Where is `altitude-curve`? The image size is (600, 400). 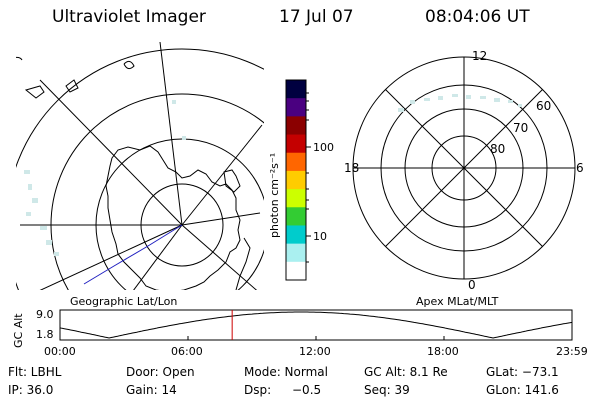 altitude-curve is located at coordinates (316, 325).